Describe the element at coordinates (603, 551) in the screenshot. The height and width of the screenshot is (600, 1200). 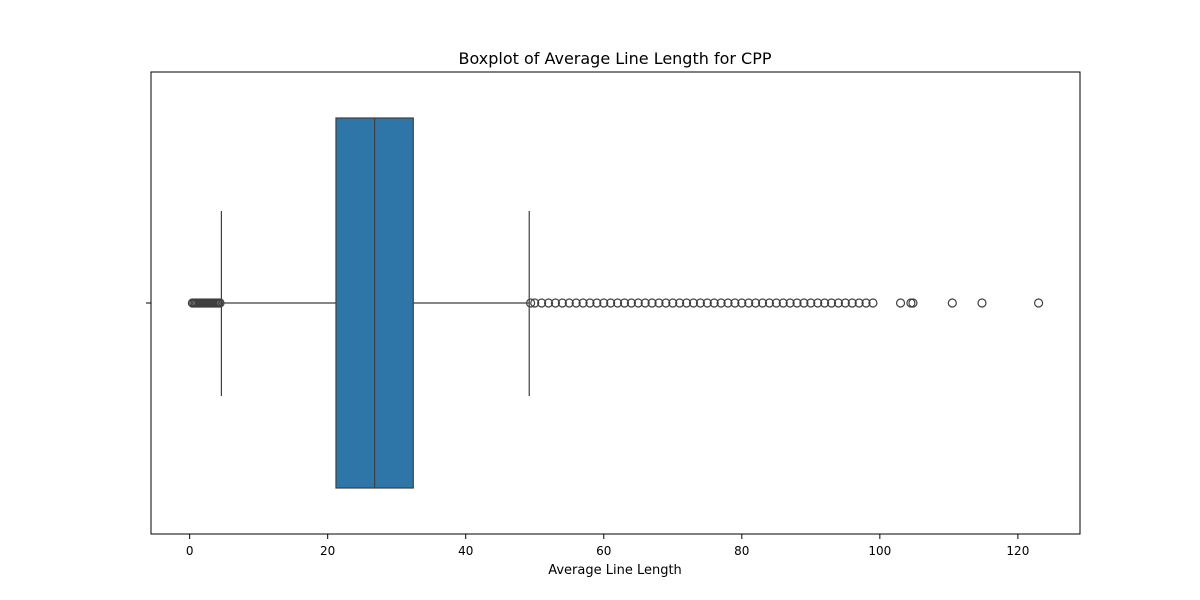
I see `x-tick-label: 60` at that location.